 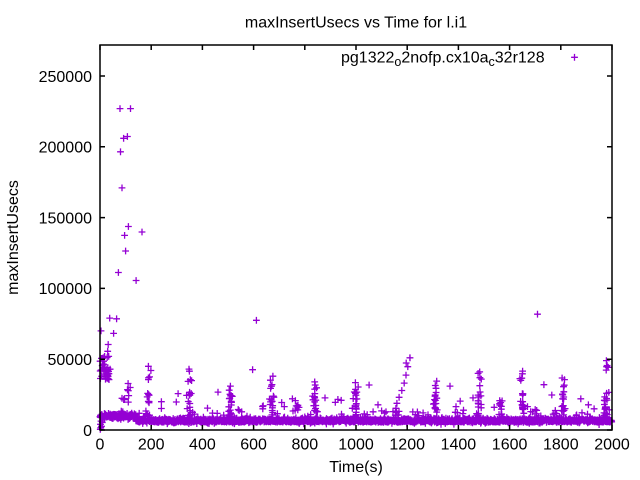 What do you see at coordinates (70, 360) in the screenshot?
I see `svg-text: 50000` at bounding box center [70, 360].